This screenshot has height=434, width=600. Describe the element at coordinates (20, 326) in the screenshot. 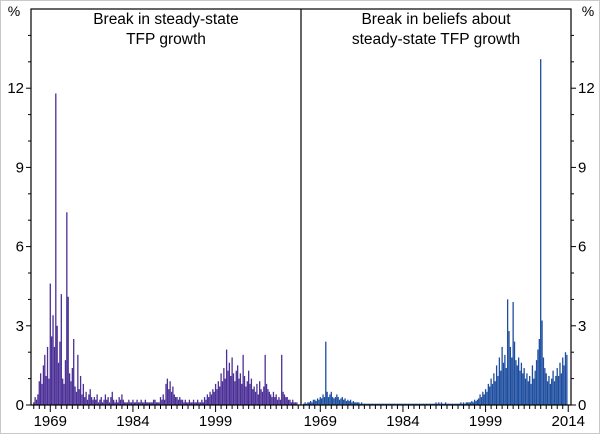

I see `y-tick-label-left: 3` at that location.